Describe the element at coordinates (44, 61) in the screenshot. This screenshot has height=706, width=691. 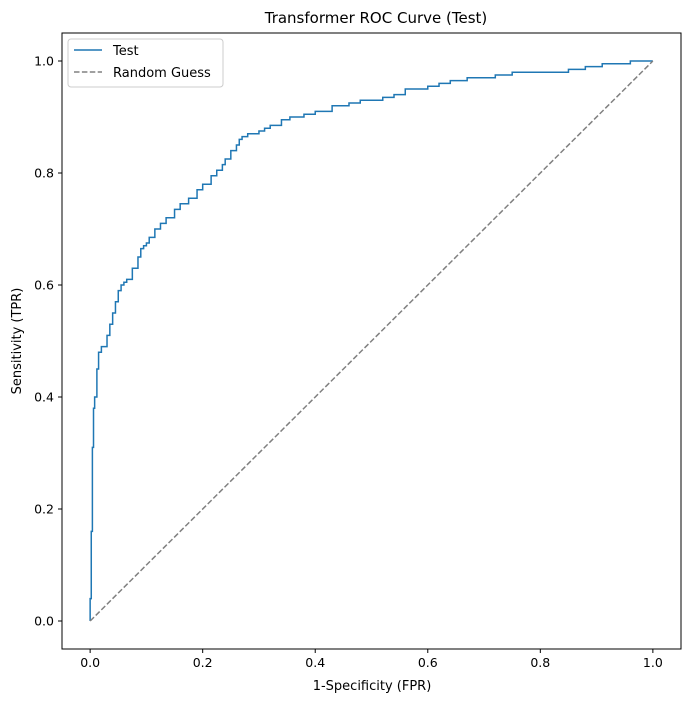
I see `y-tick-label: 1.0` at that location.